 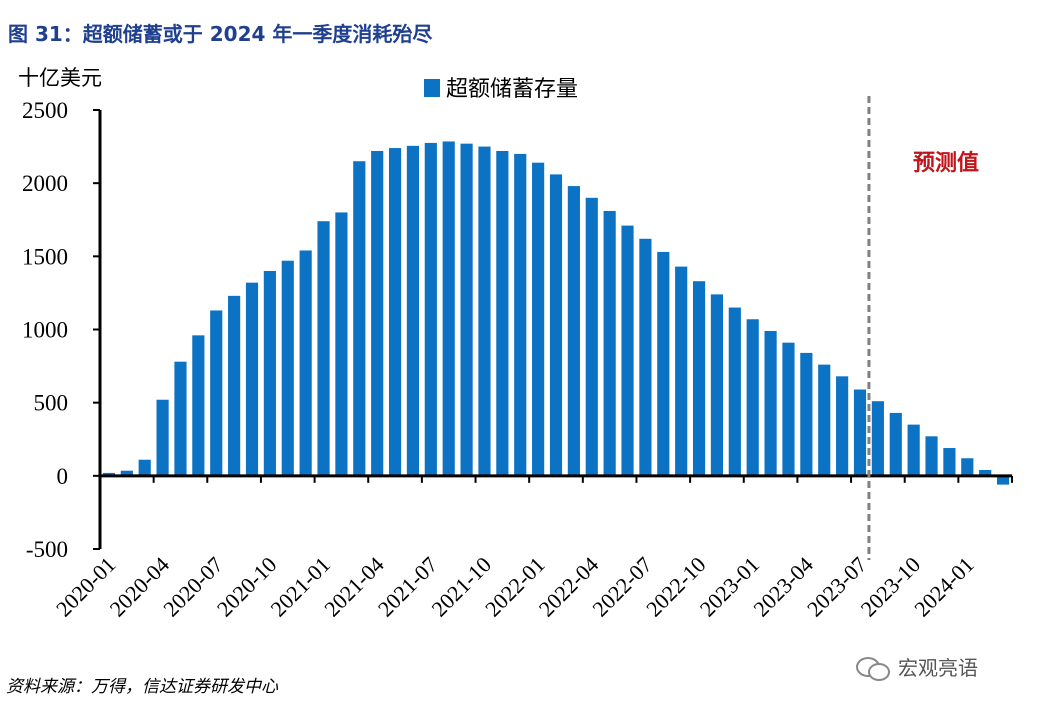 What do you see at coordinates (676, 587) in the screenshot?
I see `x-tick-label: 2022-10` at bounding box center [676, 587].